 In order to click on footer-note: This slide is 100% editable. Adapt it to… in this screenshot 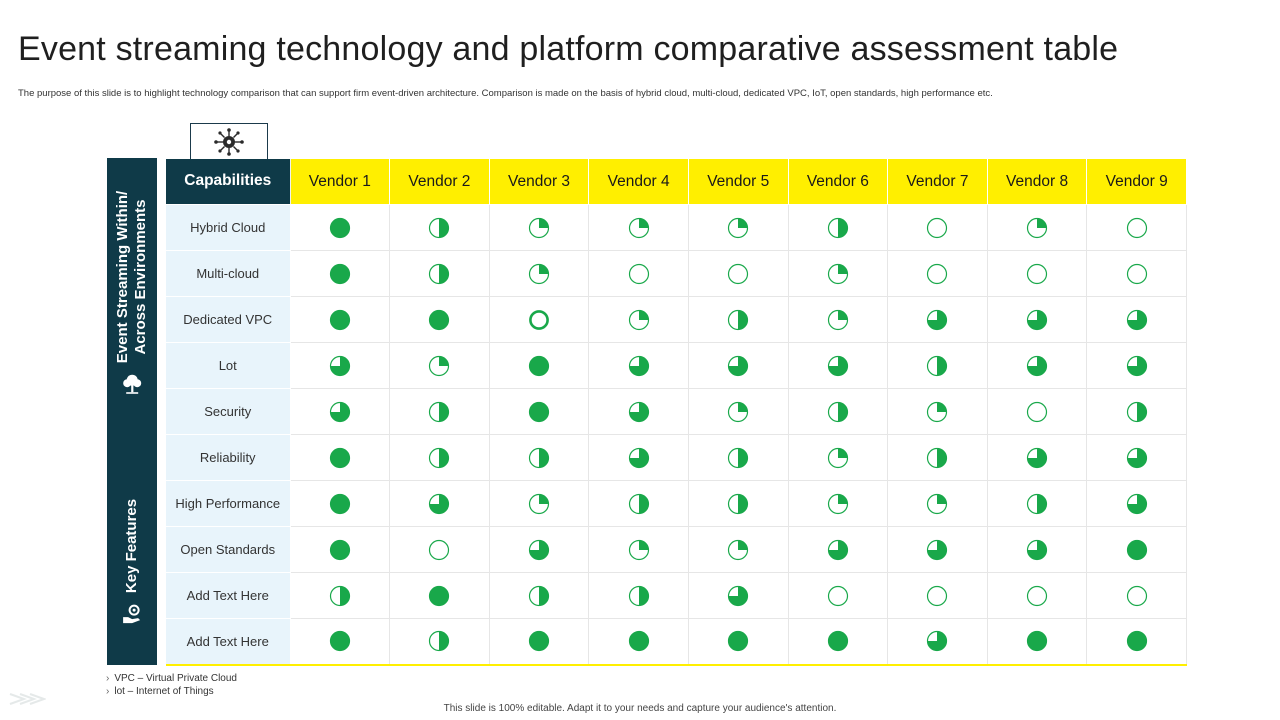, I will do `click(640, 708)`.